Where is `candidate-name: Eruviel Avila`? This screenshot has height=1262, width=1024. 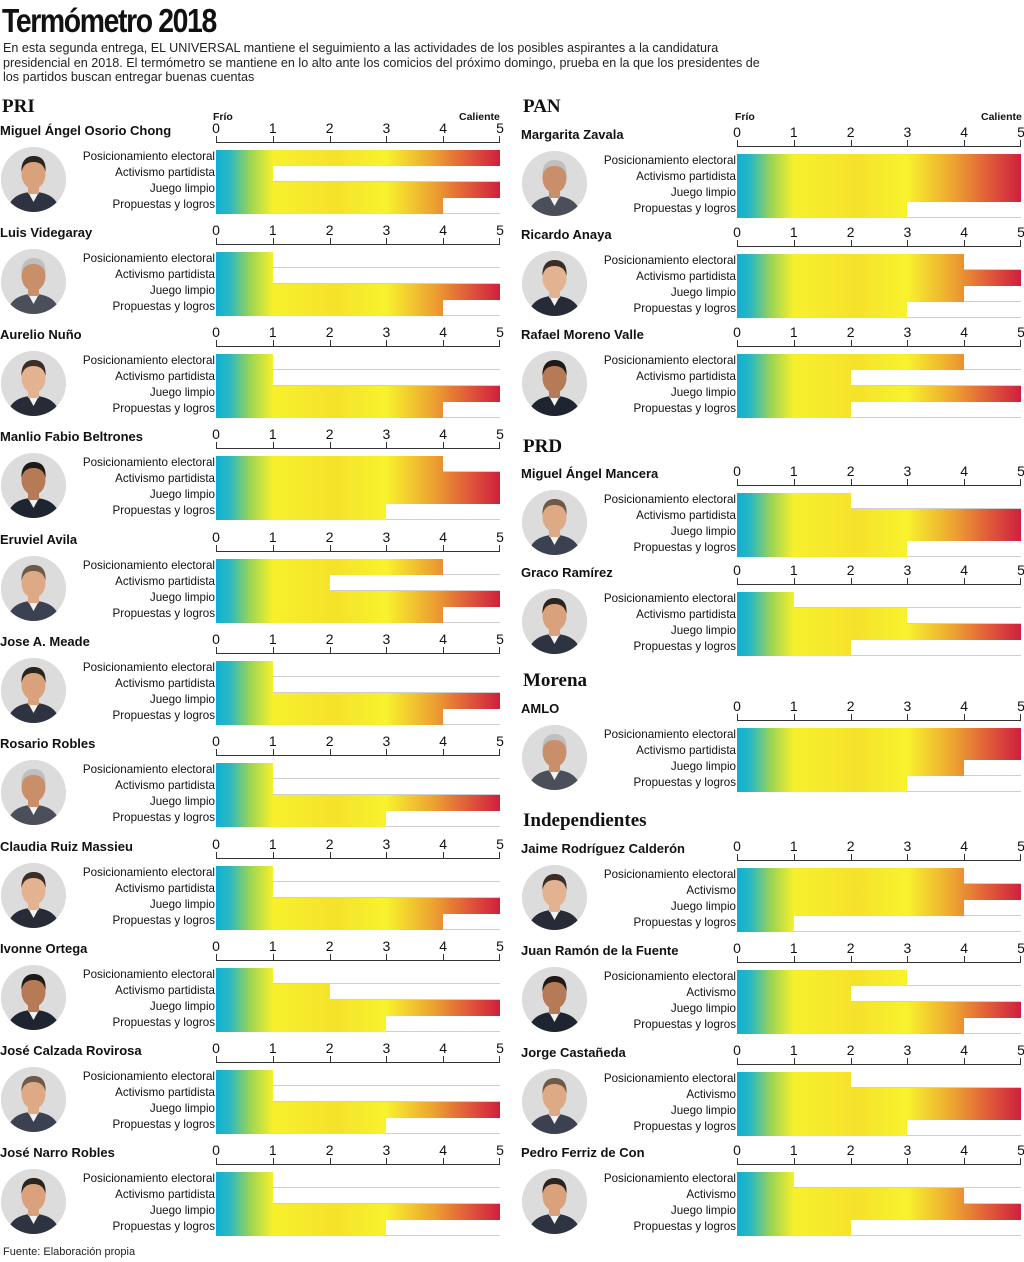
candidate-name: Eruviel Avila is located at coordinates (39, 539).